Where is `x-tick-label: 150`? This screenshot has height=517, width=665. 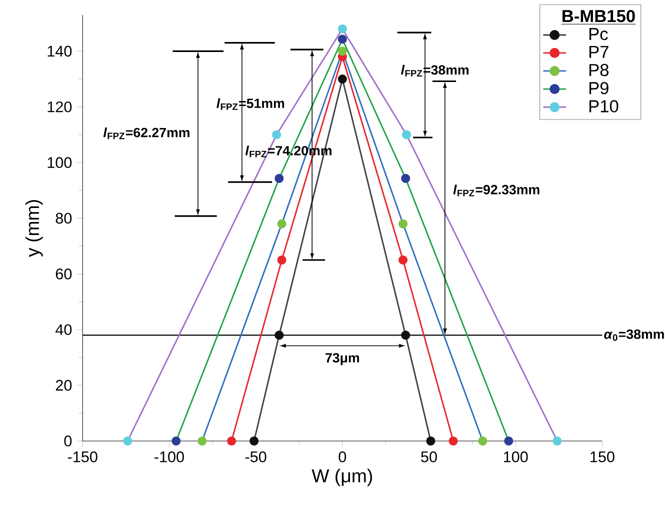
x-tick-label: 150 is located at coordinates (602, 456).